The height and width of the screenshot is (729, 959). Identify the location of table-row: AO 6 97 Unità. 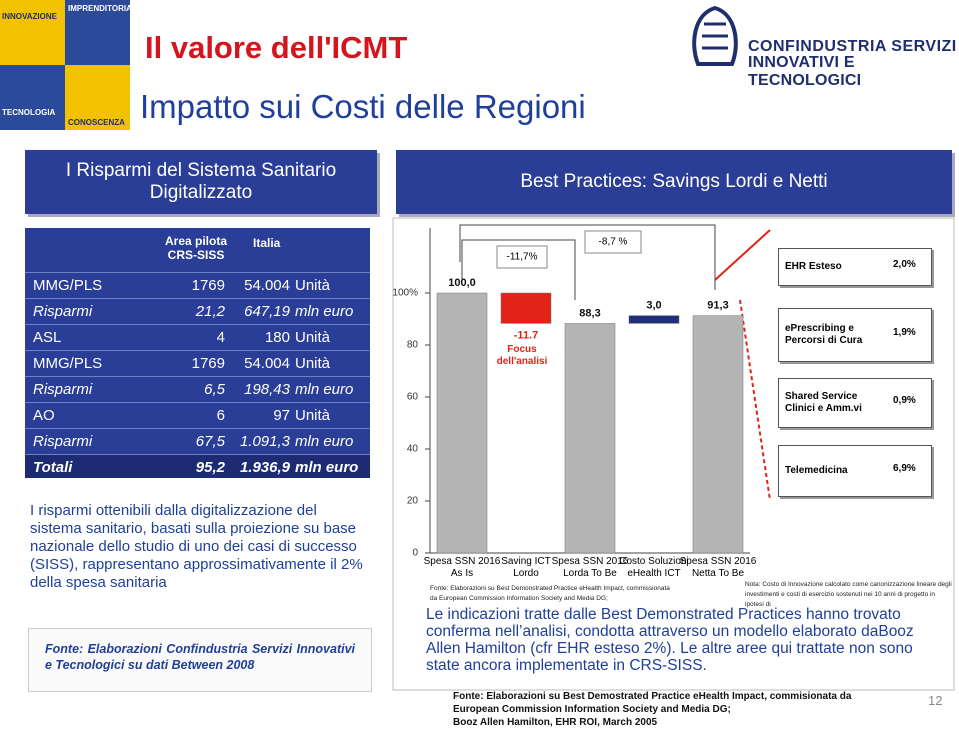
(197, 415).